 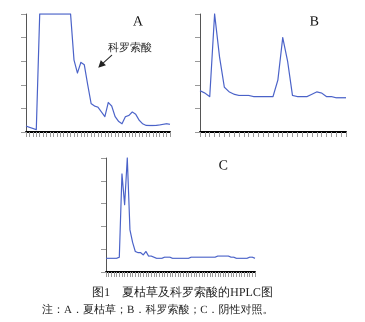 I want to click on caption: 图1 夏枯草及科罗索酸的HPLC图, so click(x=182, y=292).